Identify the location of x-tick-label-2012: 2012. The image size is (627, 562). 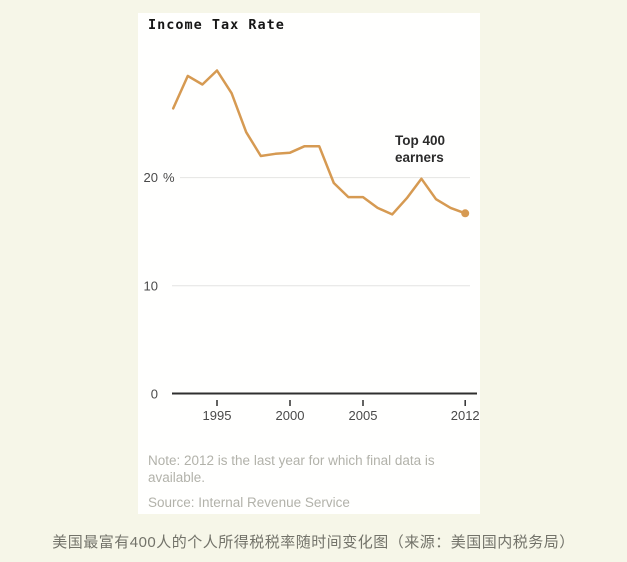
(465, 415).